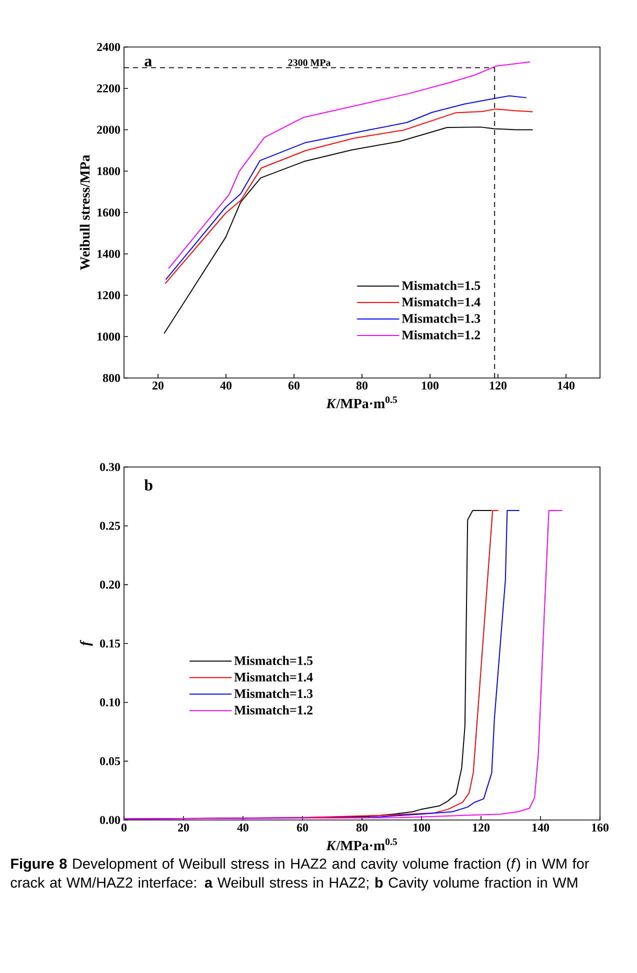 This screenshot has width=637, height=973. I want to click on x-tick-label: 160, so click(600, 828).